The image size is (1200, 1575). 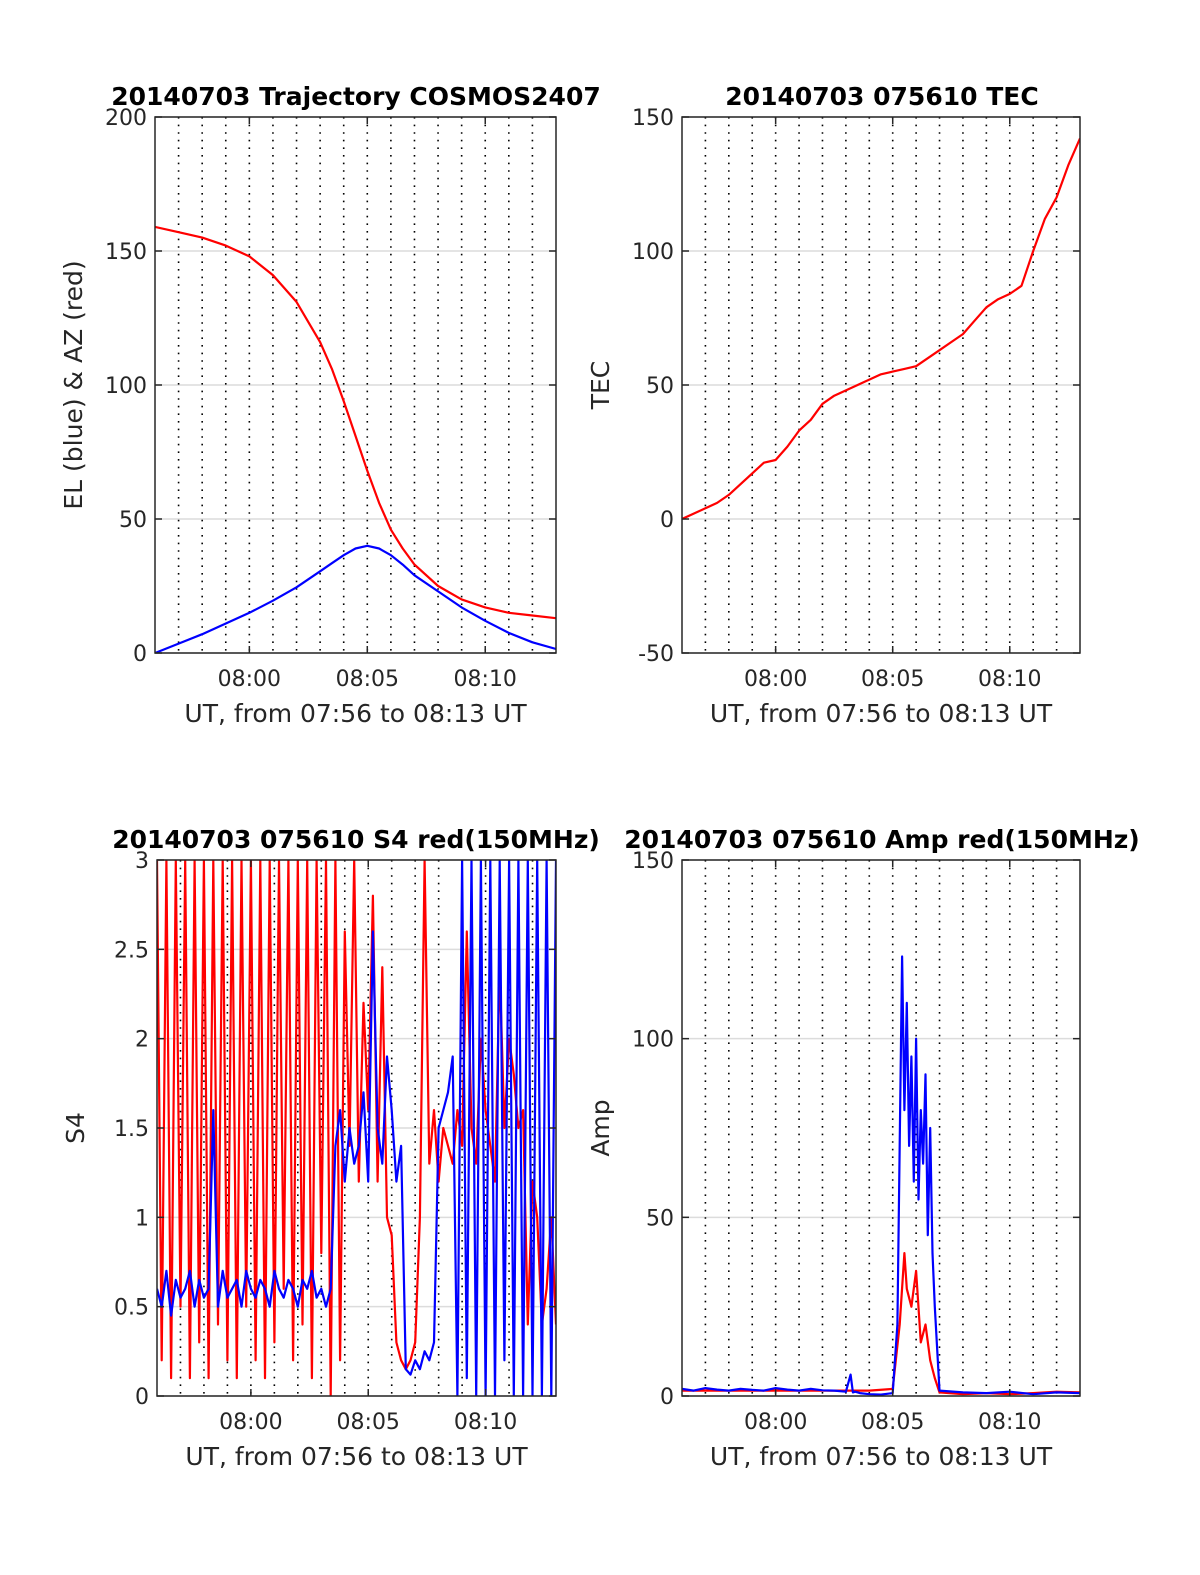 I want to click on y-axis-label: EL (blue) & AZ (red), so click(x=73, y=384).